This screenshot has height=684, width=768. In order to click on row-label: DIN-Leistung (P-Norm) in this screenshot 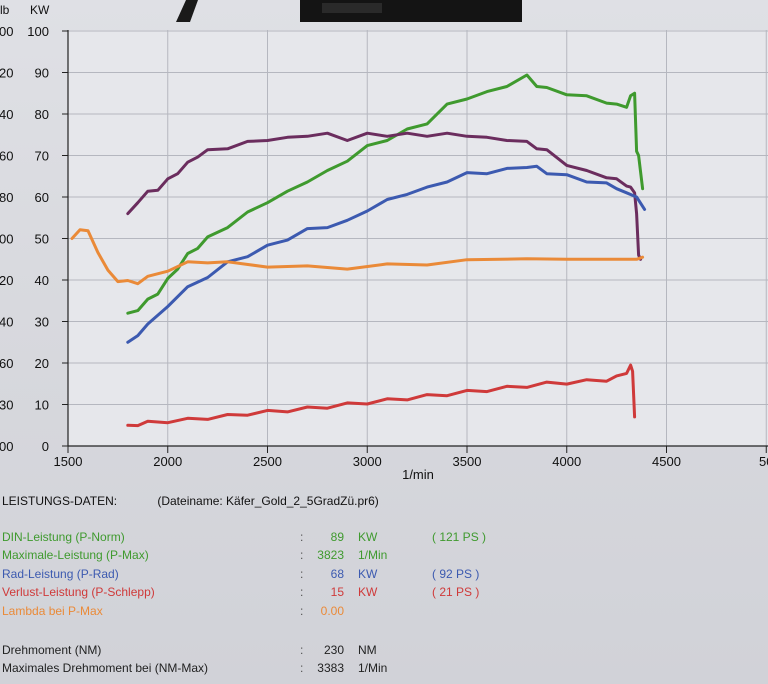, I will do `click(63, 537)`.